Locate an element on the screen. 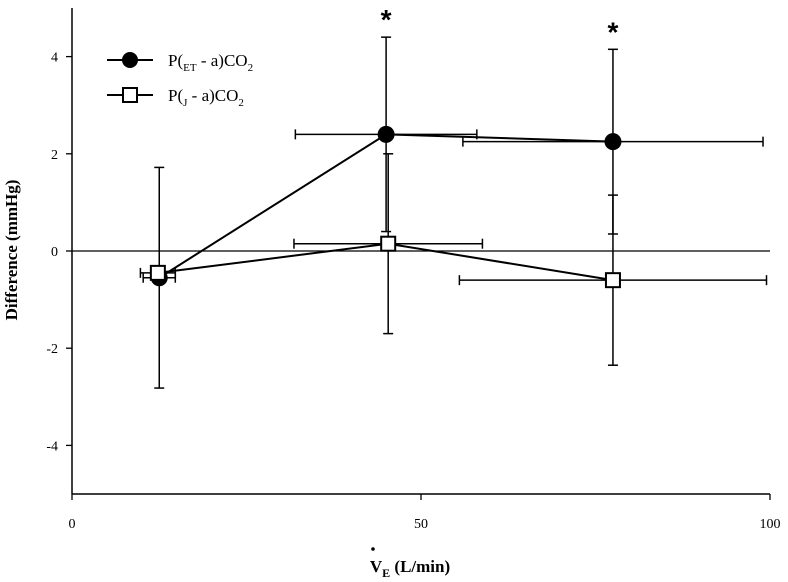 The width and height of the screenshot is (788, 582). x-axis-title-sub: E is located at coordinates (386, 573).